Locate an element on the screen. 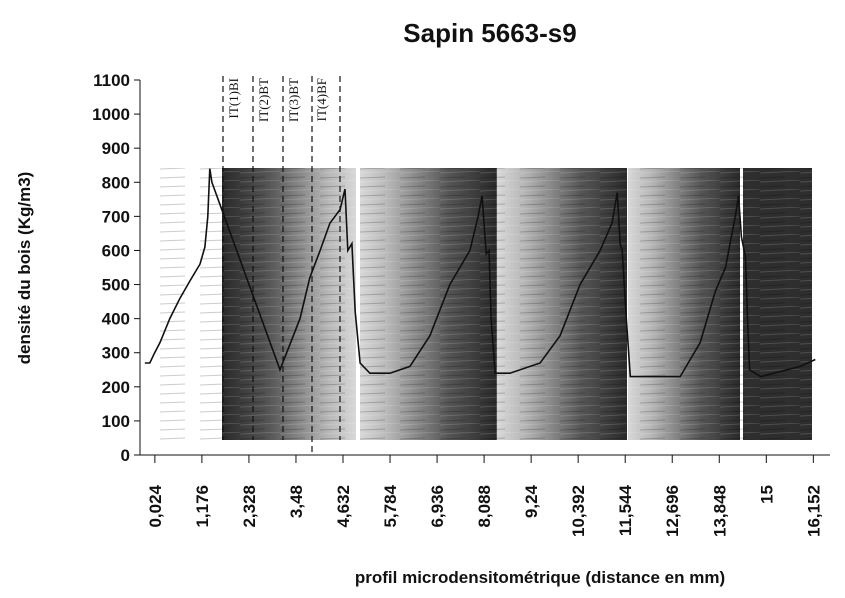  y-tick-label: 300 is located at coordinates (116, 353).